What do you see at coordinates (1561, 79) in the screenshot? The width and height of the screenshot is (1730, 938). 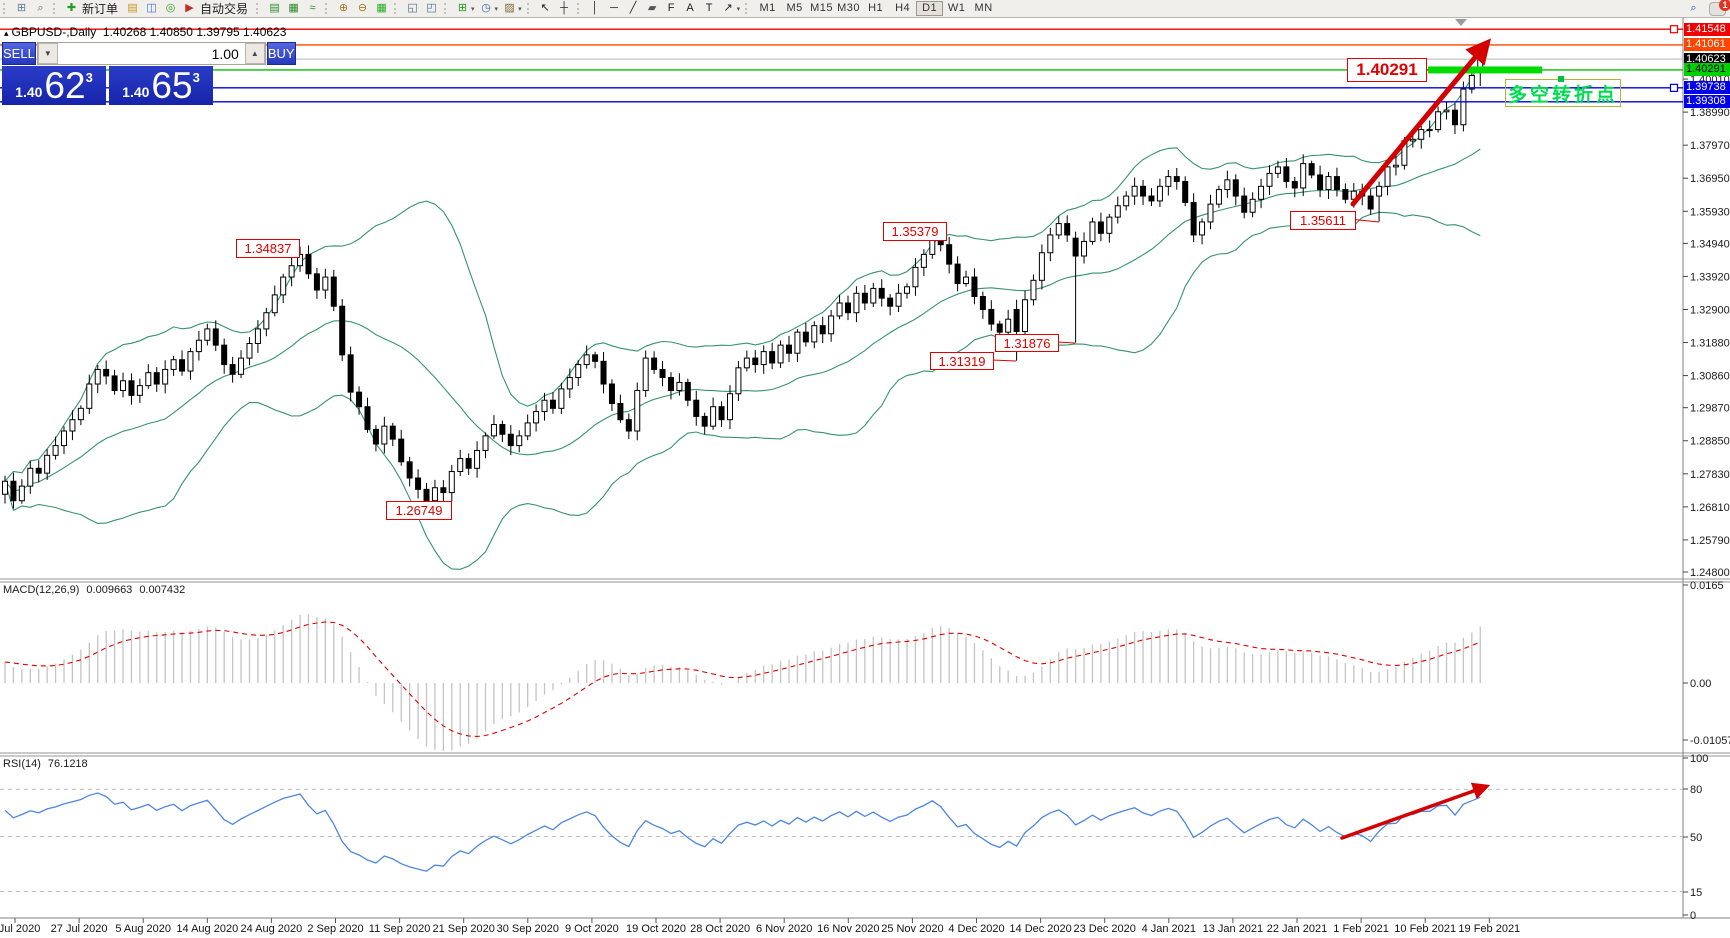 I see `annotation-selection-handle` at bounding box center [1561, 79].